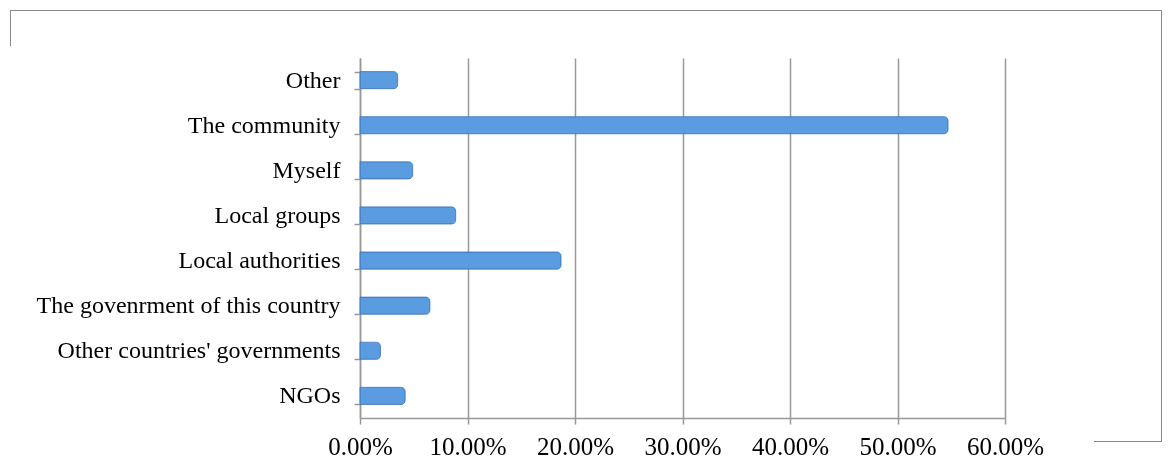 The image size is (1176, 458). I want to click on x-tick-label: 50.00%, so click(898, 445).